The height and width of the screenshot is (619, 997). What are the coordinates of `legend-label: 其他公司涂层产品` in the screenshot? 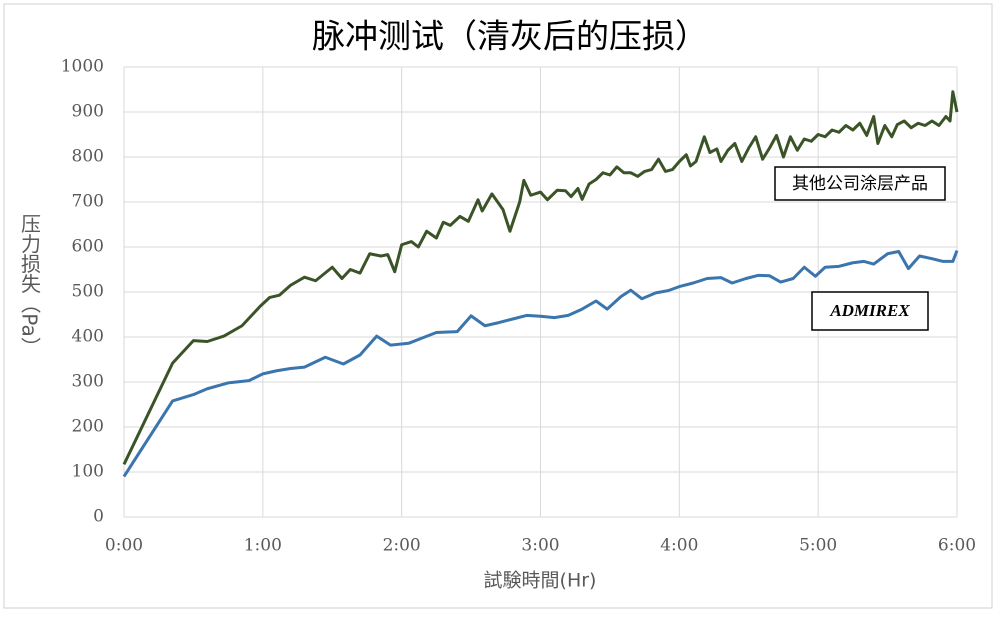 It's located at (860, 184).